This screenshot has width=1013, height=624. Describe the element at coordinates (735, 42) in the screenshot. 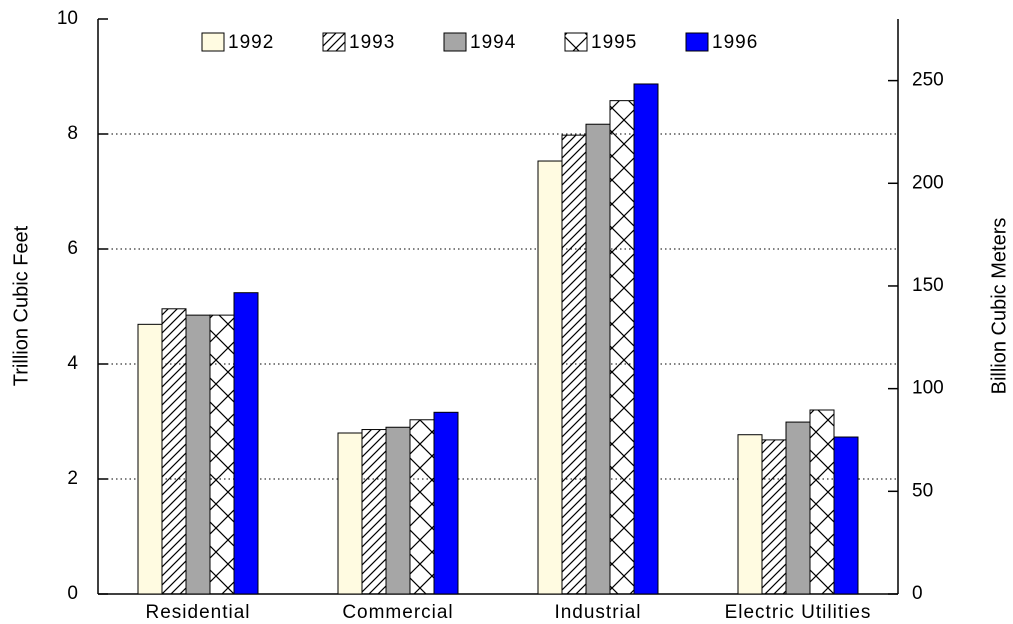

I see `legend-label: 1996` at that location.